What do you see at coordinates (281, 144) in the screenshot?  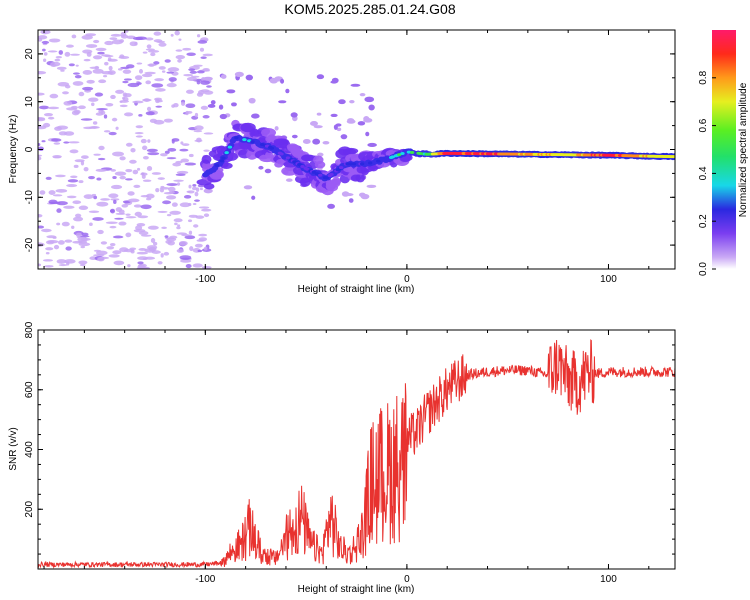 I see `spectrogram-halo-blob` at bounding box center [281, 144].